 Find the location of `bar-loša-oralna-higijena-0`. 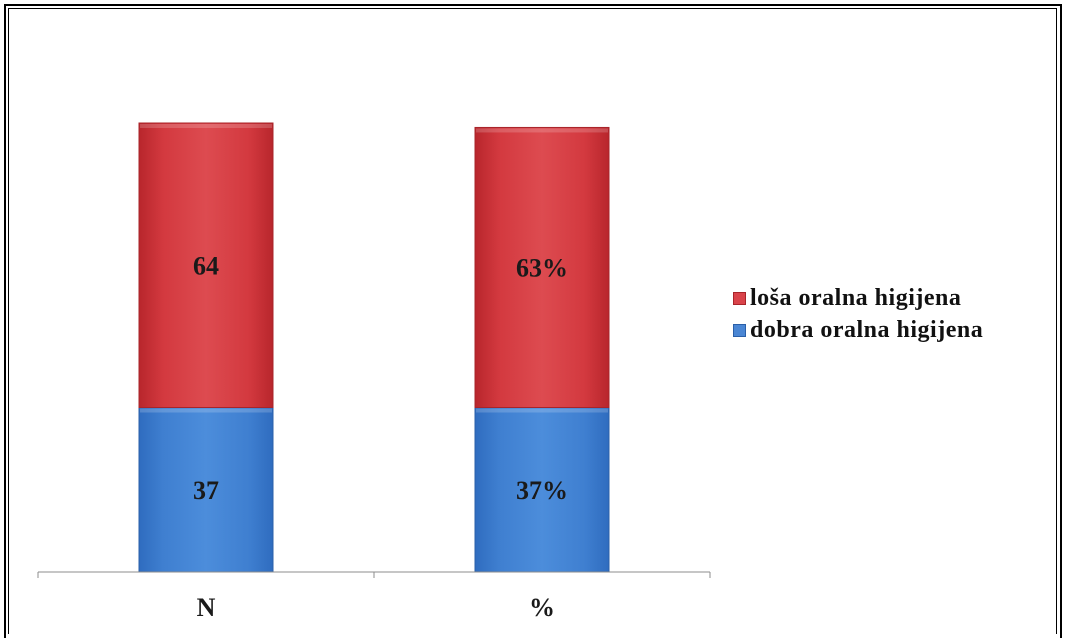

bar-loša-oralna-higijena-0 is located at coordinates (206, 265).